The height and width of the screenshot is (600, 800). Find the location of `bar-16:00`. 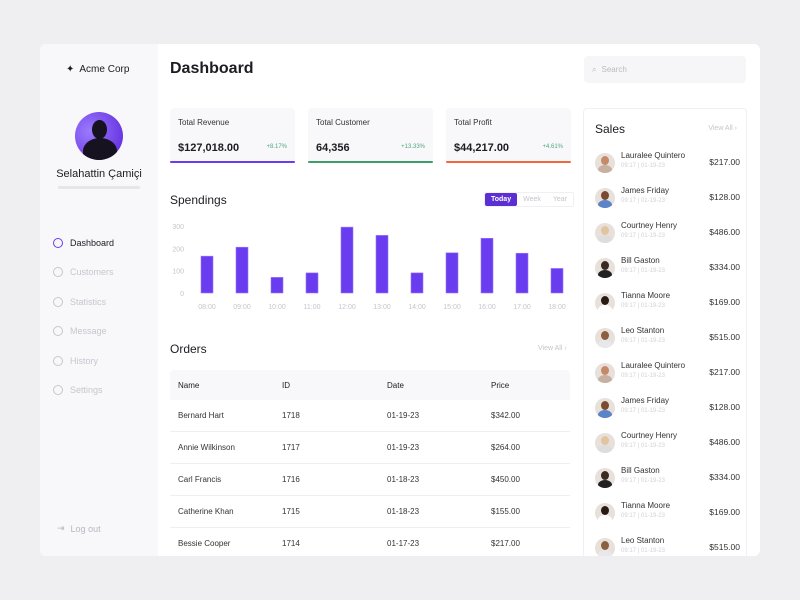

bar-16:00 is located at coordinates (487, 265).